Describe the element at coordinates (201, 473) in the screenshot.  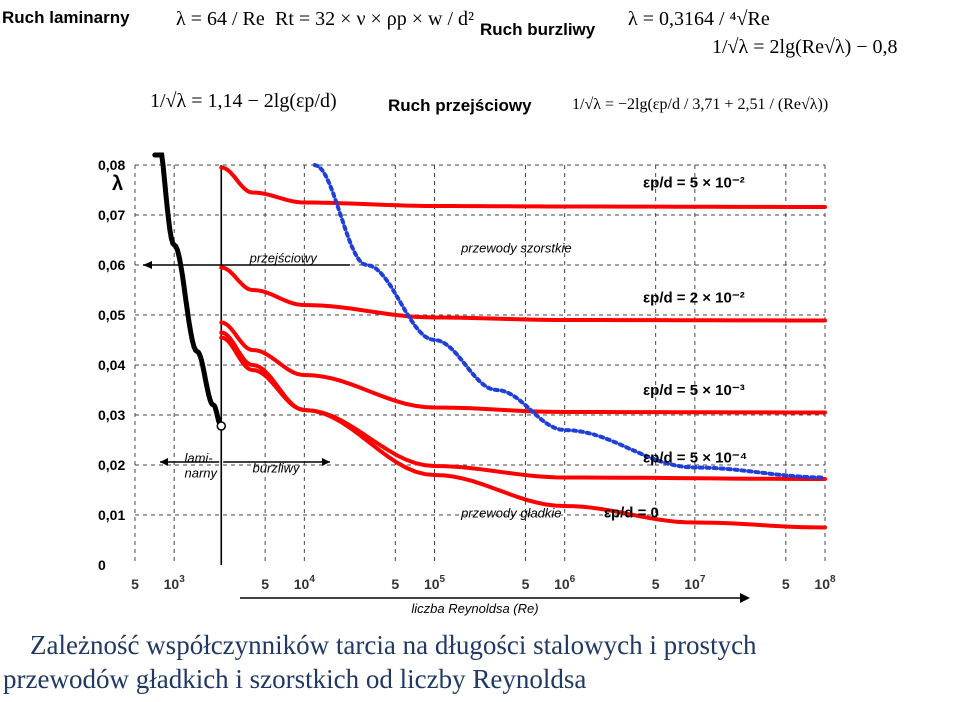
I see `region-label: narny` at that location.